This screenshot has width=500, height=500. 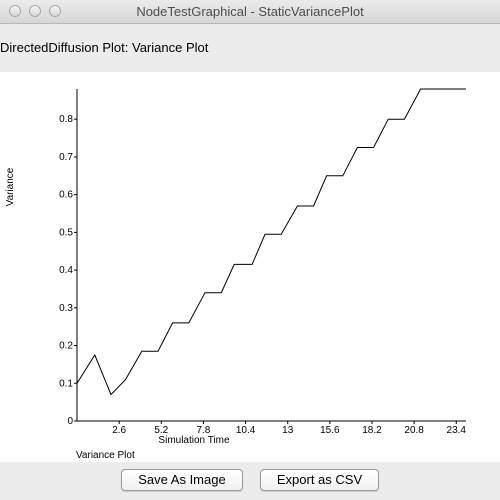 I want to click on x-tick-label: 23.4, so click(x=457, y=430).